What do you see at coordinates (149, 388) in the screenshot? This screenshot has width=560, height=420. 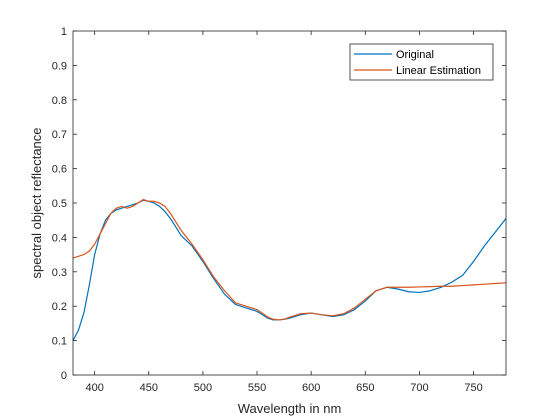 I see `x-tick-label: 450` at bounding box center [149, 388].